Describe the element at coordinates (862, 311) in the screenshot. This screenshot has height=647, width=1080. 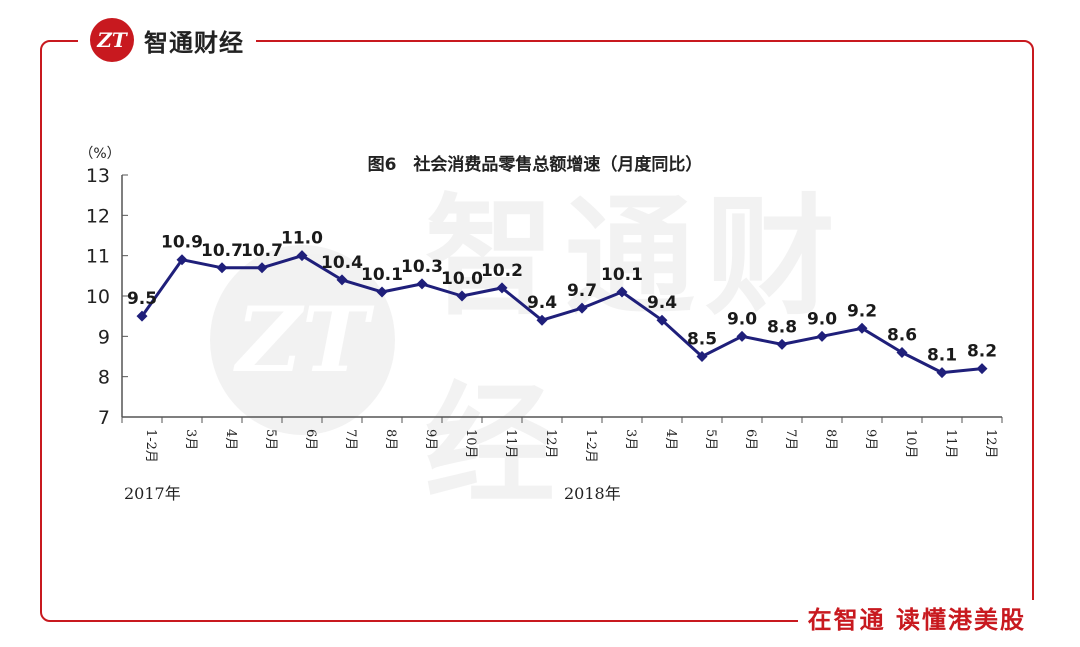
I see `data-label: 9.2` at that location.